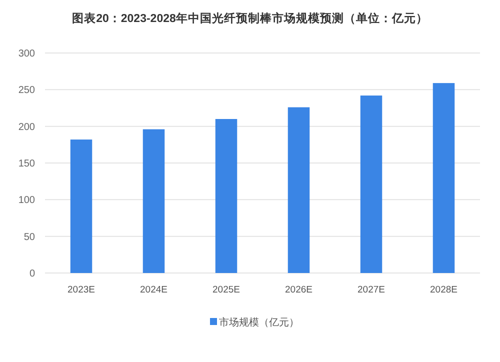  What do you see at coordinates (444, 290) in the screenshot?
I see `x-tick-label: 2028E` at bounding box center [444, 290].